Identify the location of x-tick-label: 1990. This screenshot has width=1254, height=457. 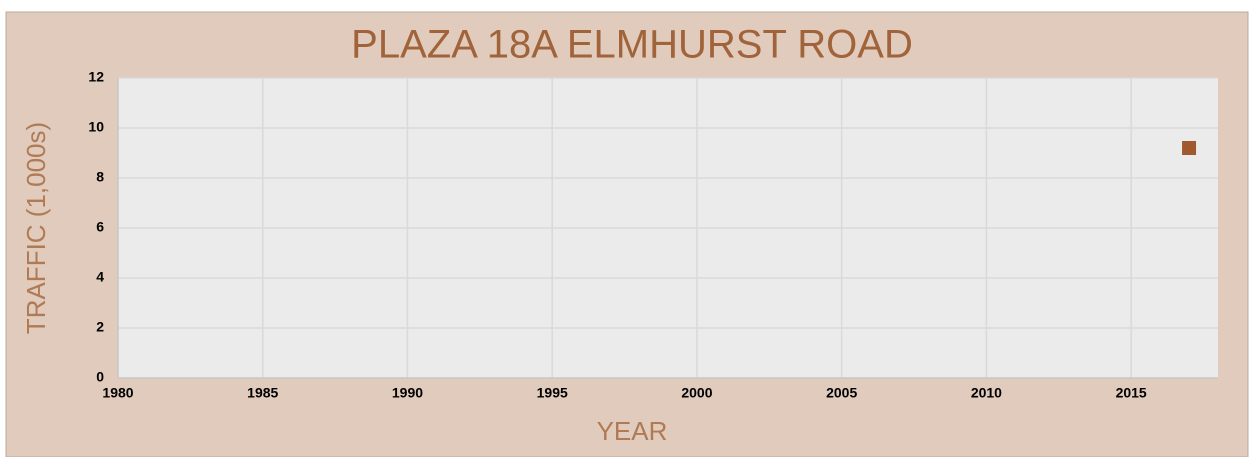
(407, 393).